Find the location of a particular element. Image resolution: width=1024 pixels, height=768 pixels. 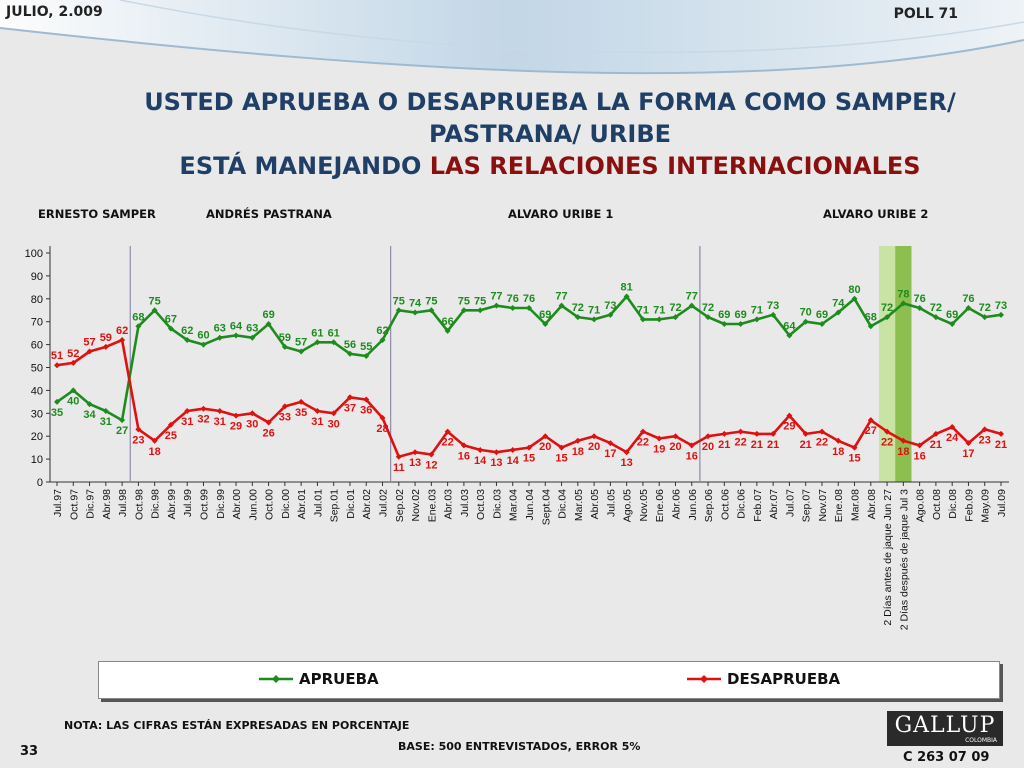

x-tick-label: Dic.01 is located at coordinates (351, 504).